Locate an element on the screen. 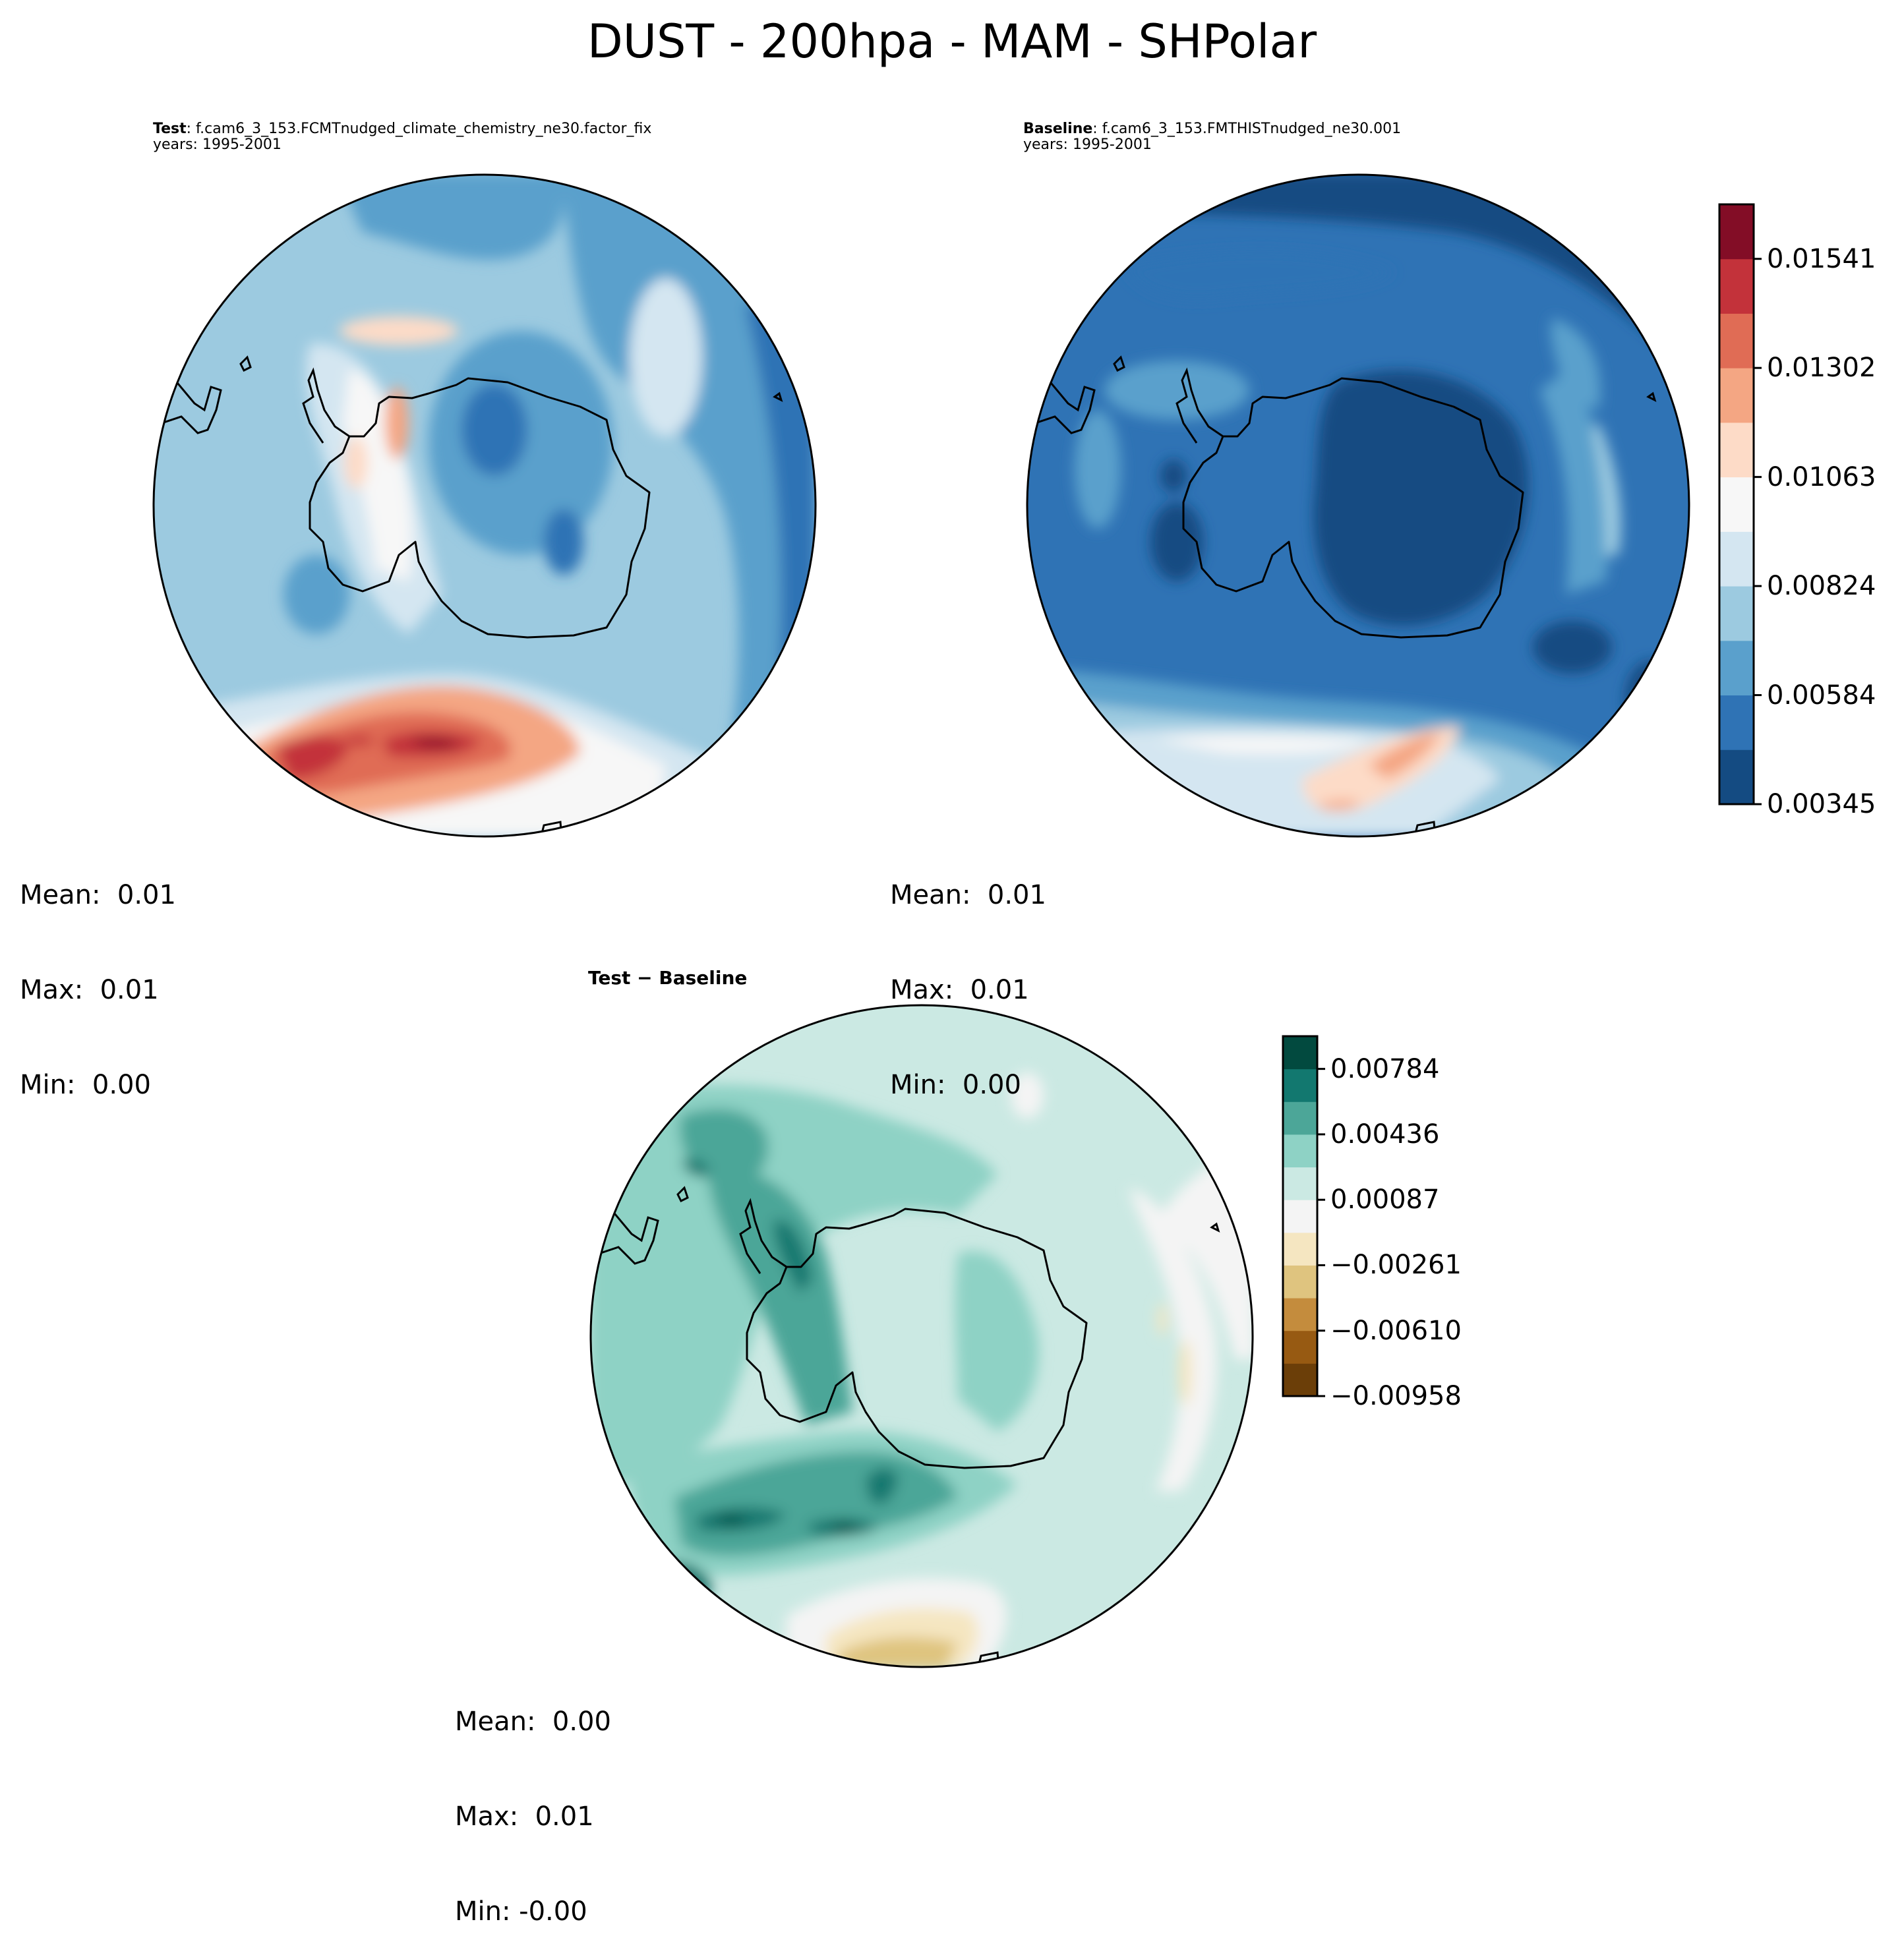 The height and width of the screenshot is (1959, 1904). diff-mean: Mean: 0.00 is located at coordinates (533, 1722).